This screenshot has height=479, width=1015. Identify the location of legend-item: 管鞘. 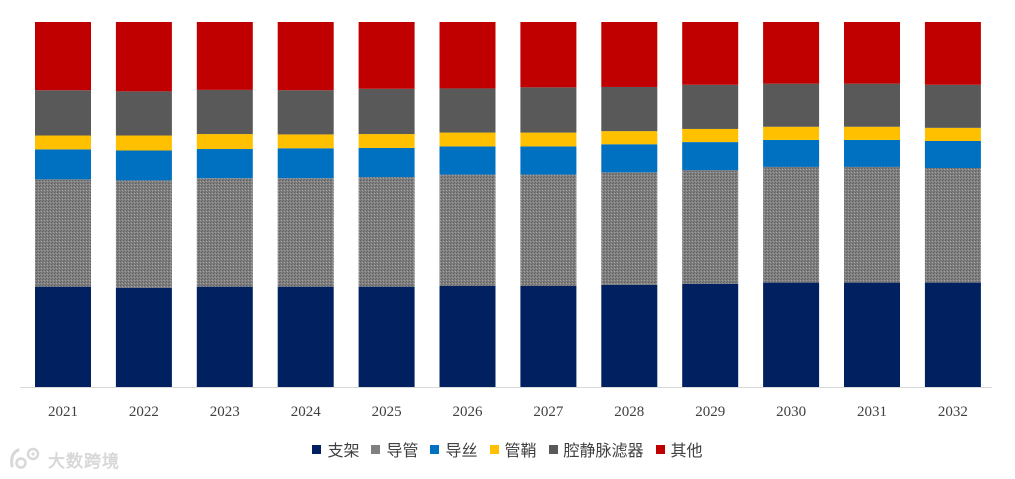
(513, 449).